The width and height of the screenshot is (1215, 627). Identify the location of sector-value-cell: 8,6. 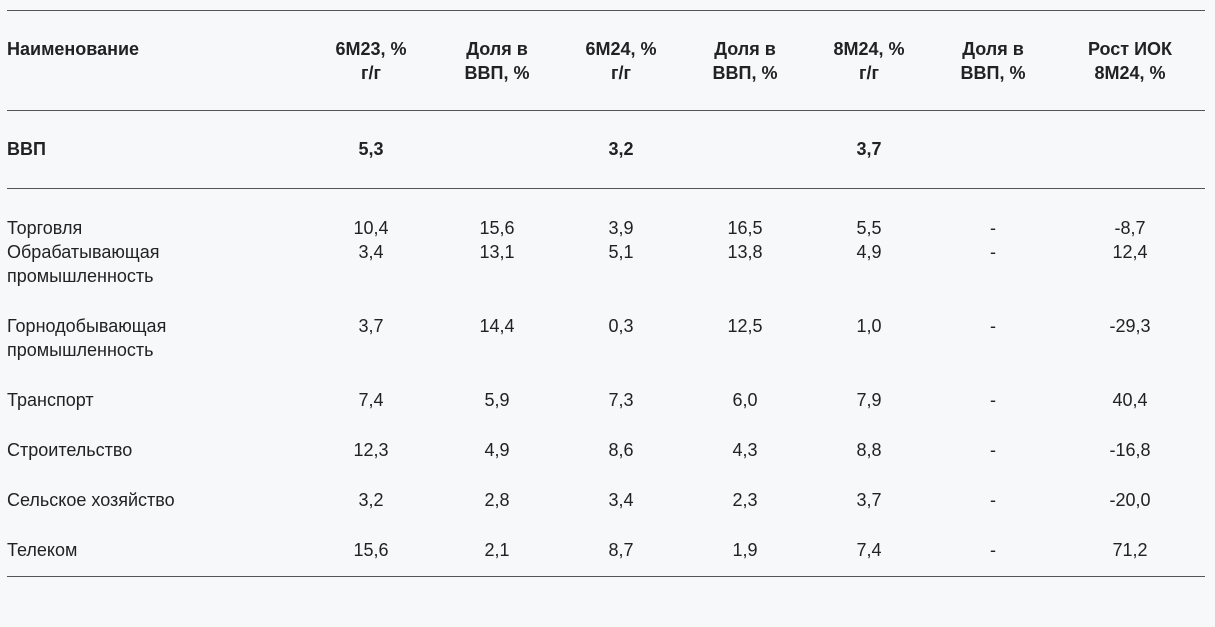
(621, 450).